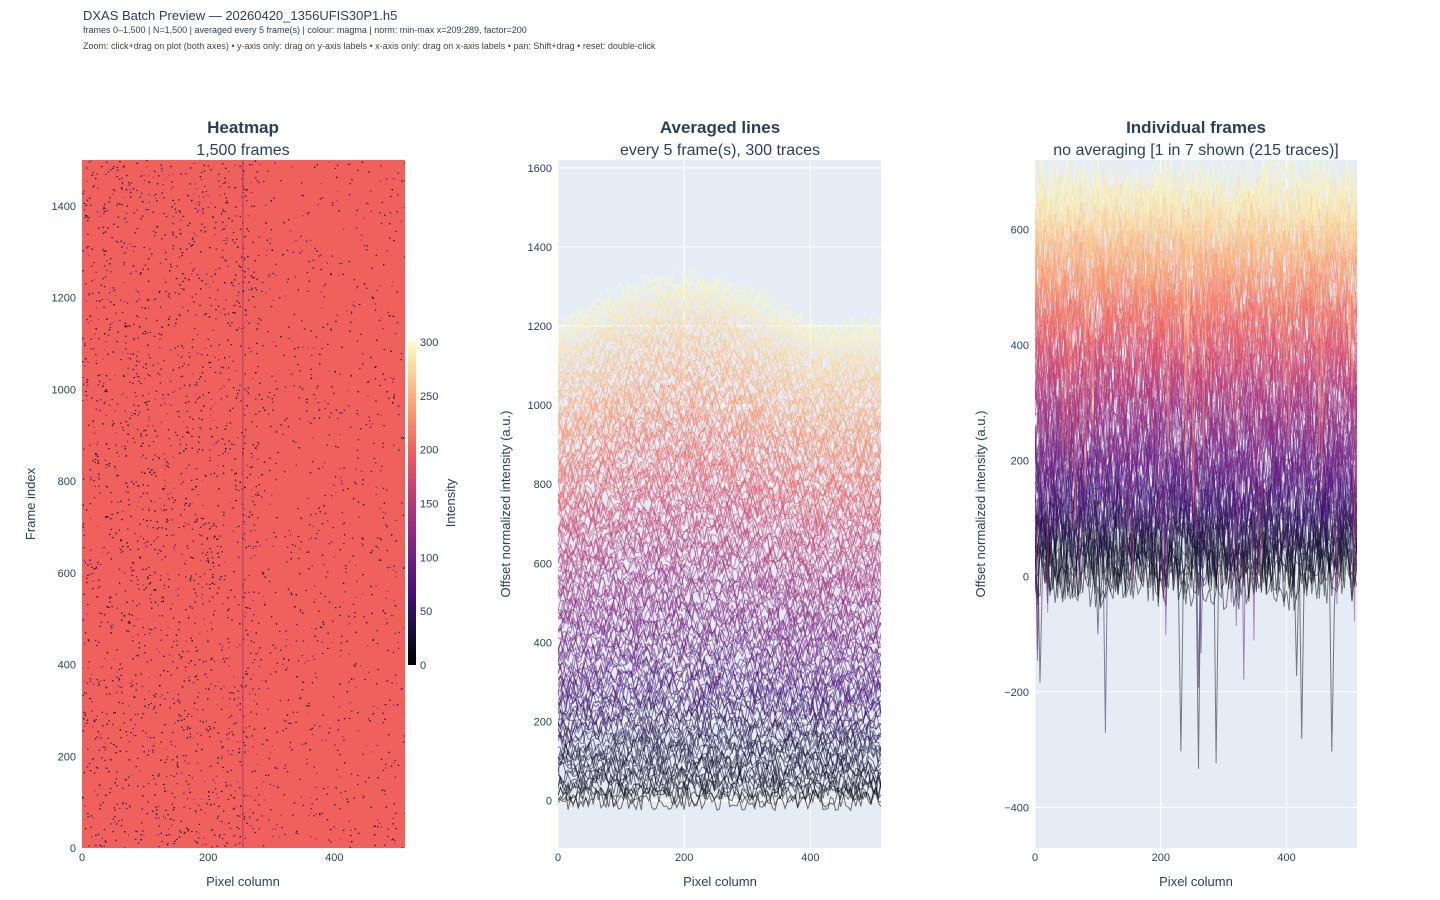 Image resolution: width=1440 pixels, height=900 pixels. What do you see at coordinates (1016, 809) in the screenshot?
I see `y-tick-label: −400` at bounding box center [1016, 809].